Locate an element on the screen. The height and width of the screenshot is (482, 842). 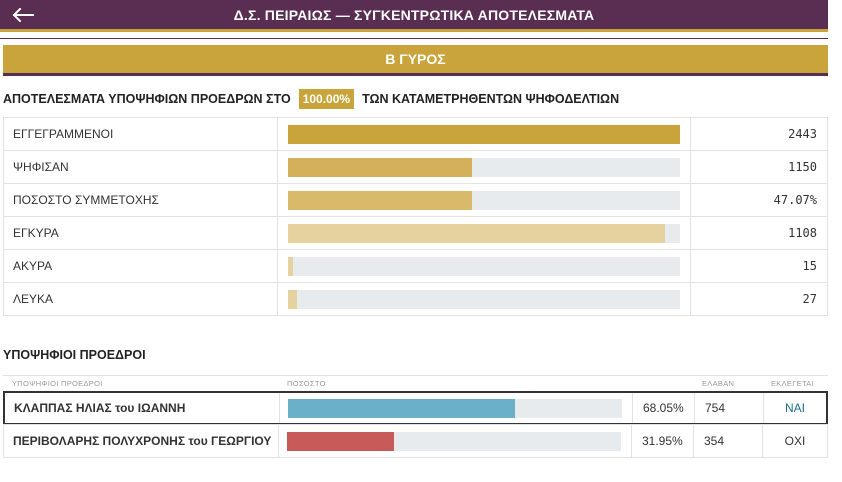
round-label: Β ΓΥΡΟΣ is located at coordinates (415, 59).